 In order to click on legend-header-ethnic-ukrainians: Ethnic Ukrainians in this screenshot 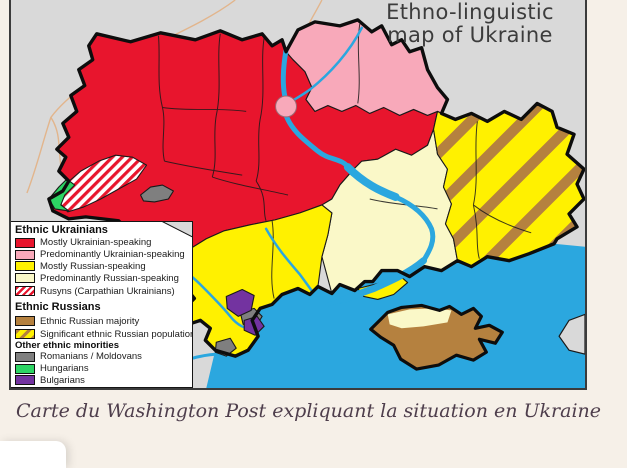, I will do `click(61, 230)`.